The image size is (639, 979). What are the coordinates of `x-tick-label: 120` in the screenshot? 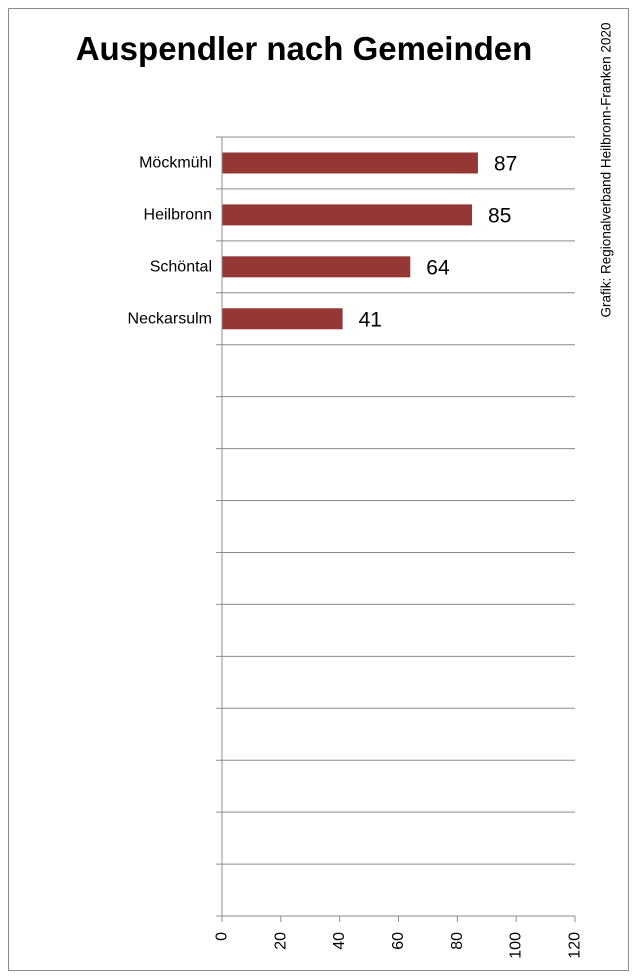 It's located at (575, 945).